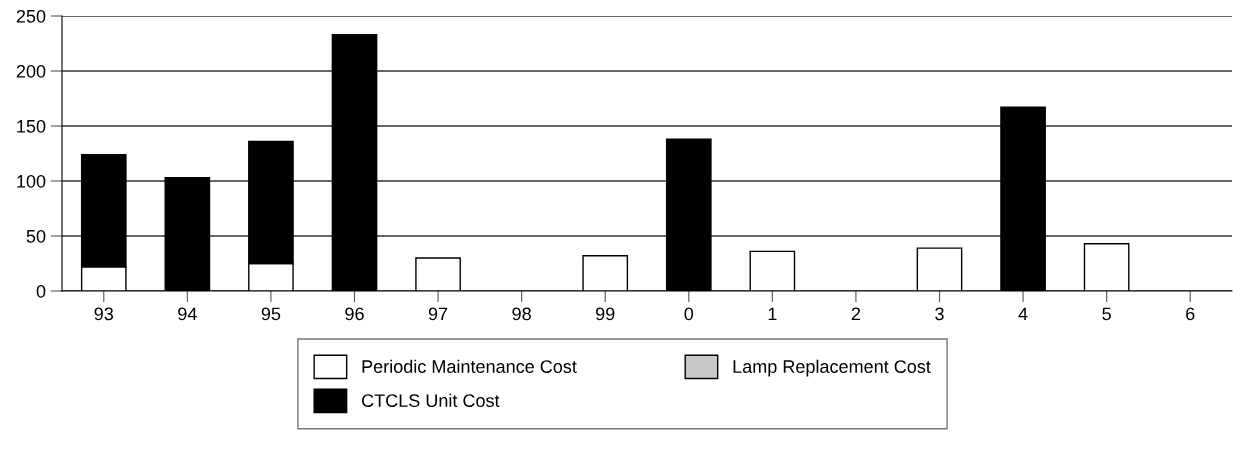 This screenshot has height=452, width=1245. I want to click on legend-label: Lamp Replacement Cost, so click(832, 368).